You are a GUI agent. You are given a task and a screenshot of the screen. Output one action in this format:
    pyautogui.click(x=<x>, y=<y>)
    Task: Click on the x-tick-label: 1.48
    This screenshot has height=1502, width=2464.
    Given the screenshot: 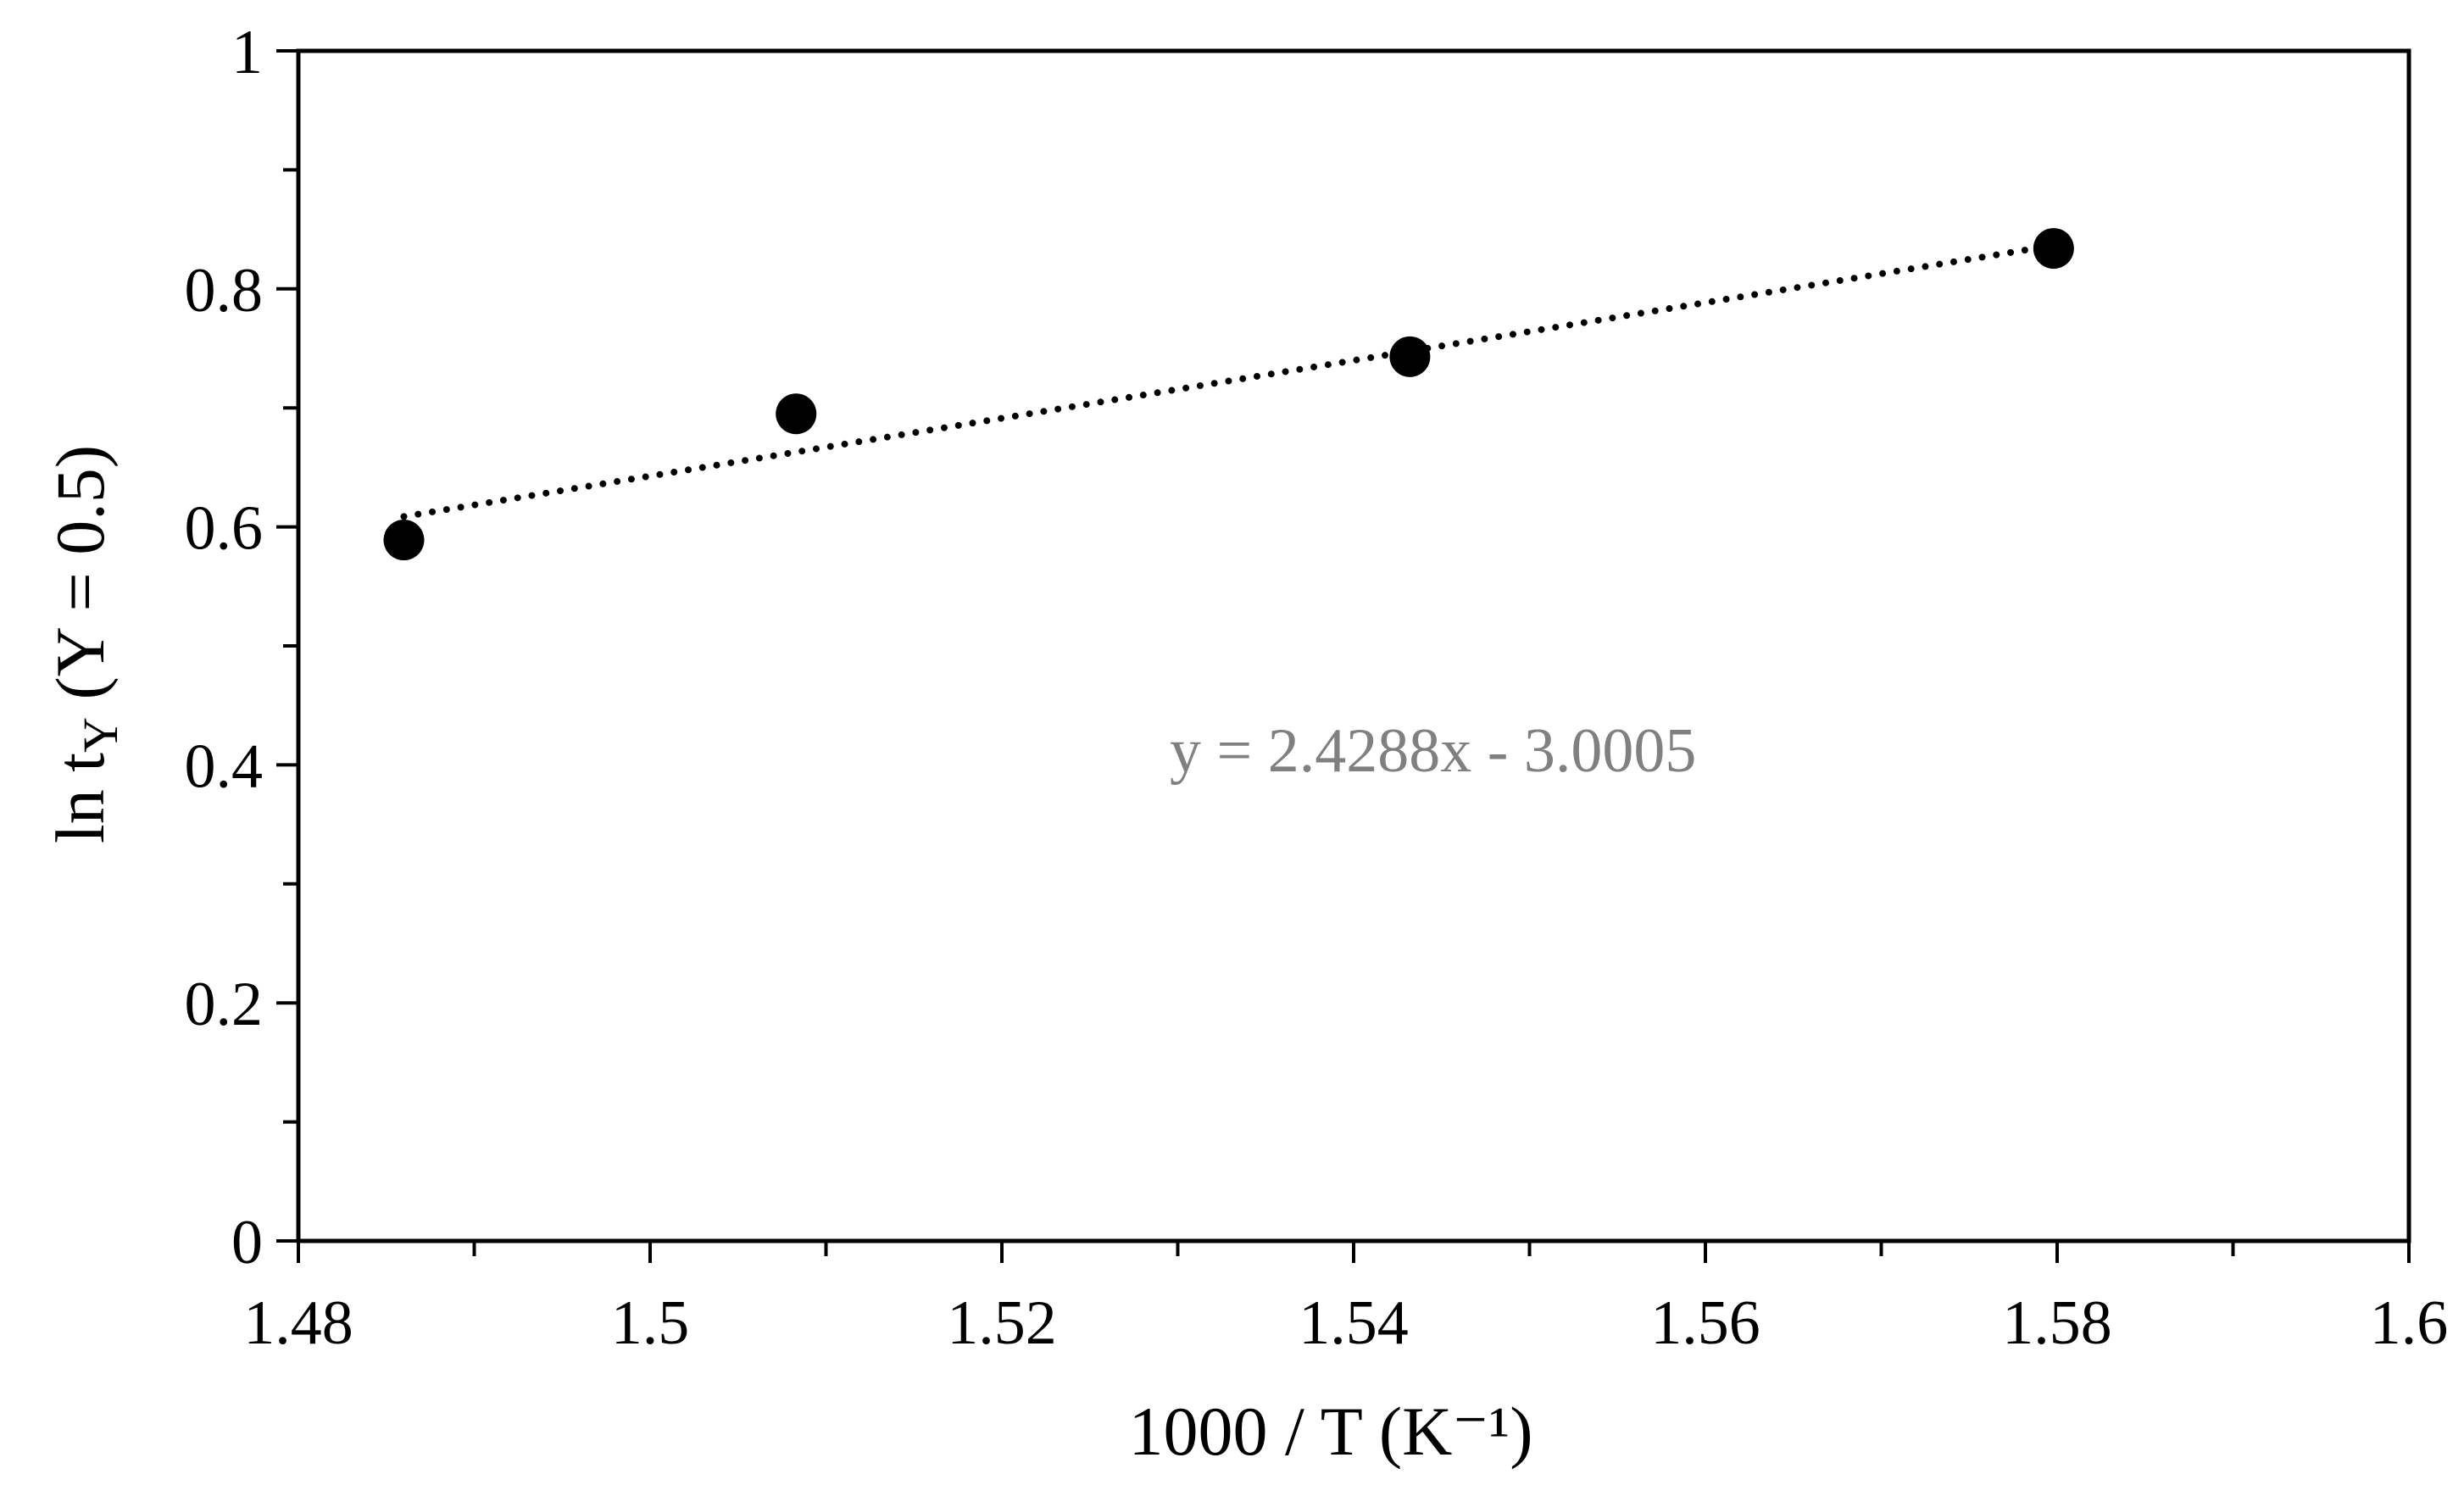 What is the action you would take?
    pyautogui.click(x=298, y=1323)
    